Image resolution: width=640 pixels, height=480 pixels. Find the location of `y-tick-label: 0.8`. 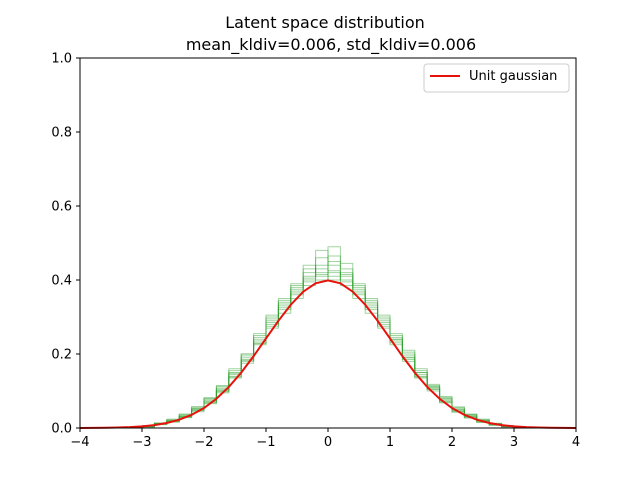

y-tick-label: 0.8 is located at coordinates (61, 133).